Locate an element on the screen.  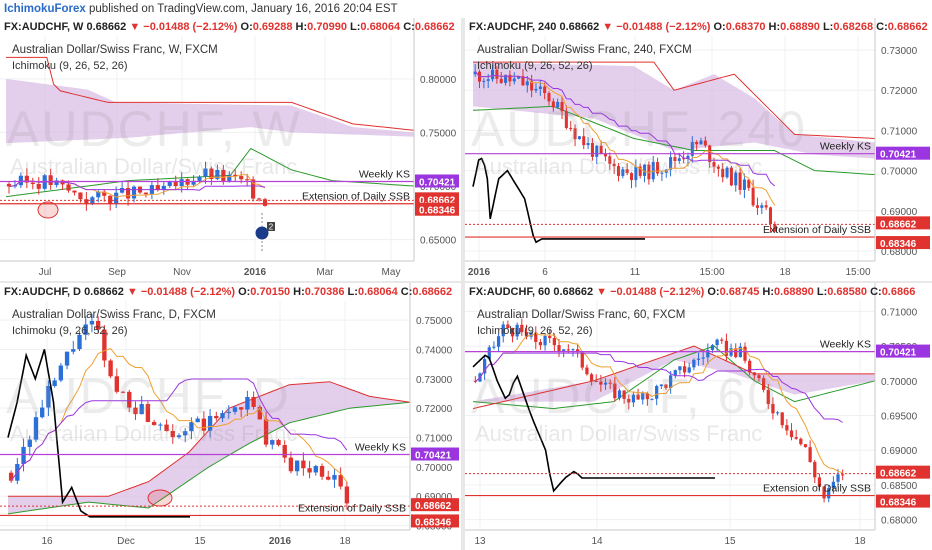
author-link: IchimokuForex is located at coordinates (45, 9).